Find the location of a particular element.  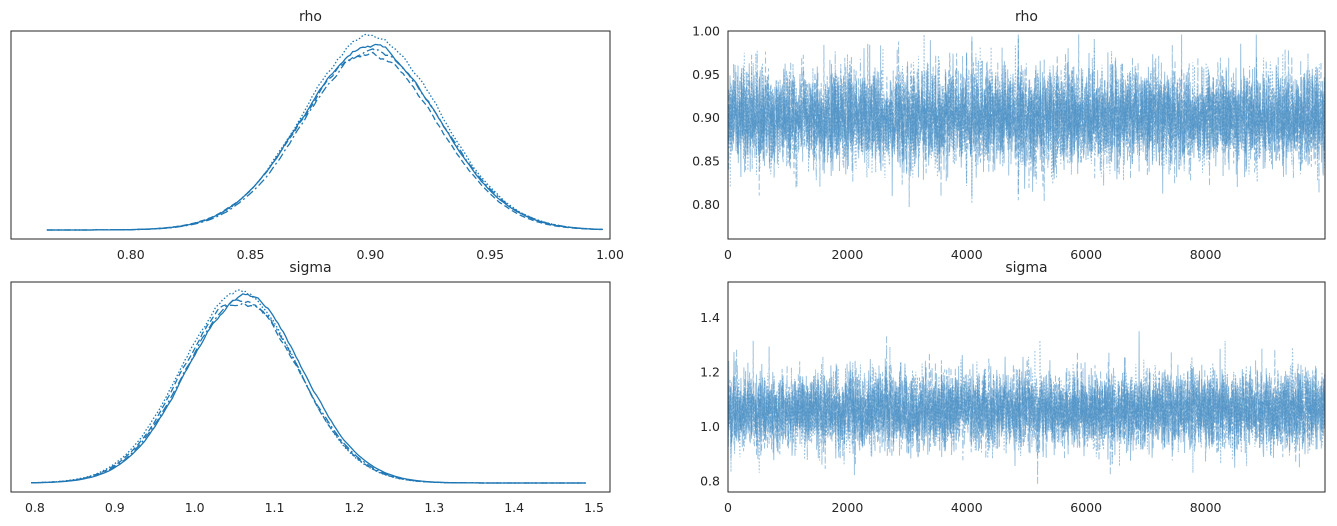

x-tick-label: 1.2 is located at coordinates (354, 507).